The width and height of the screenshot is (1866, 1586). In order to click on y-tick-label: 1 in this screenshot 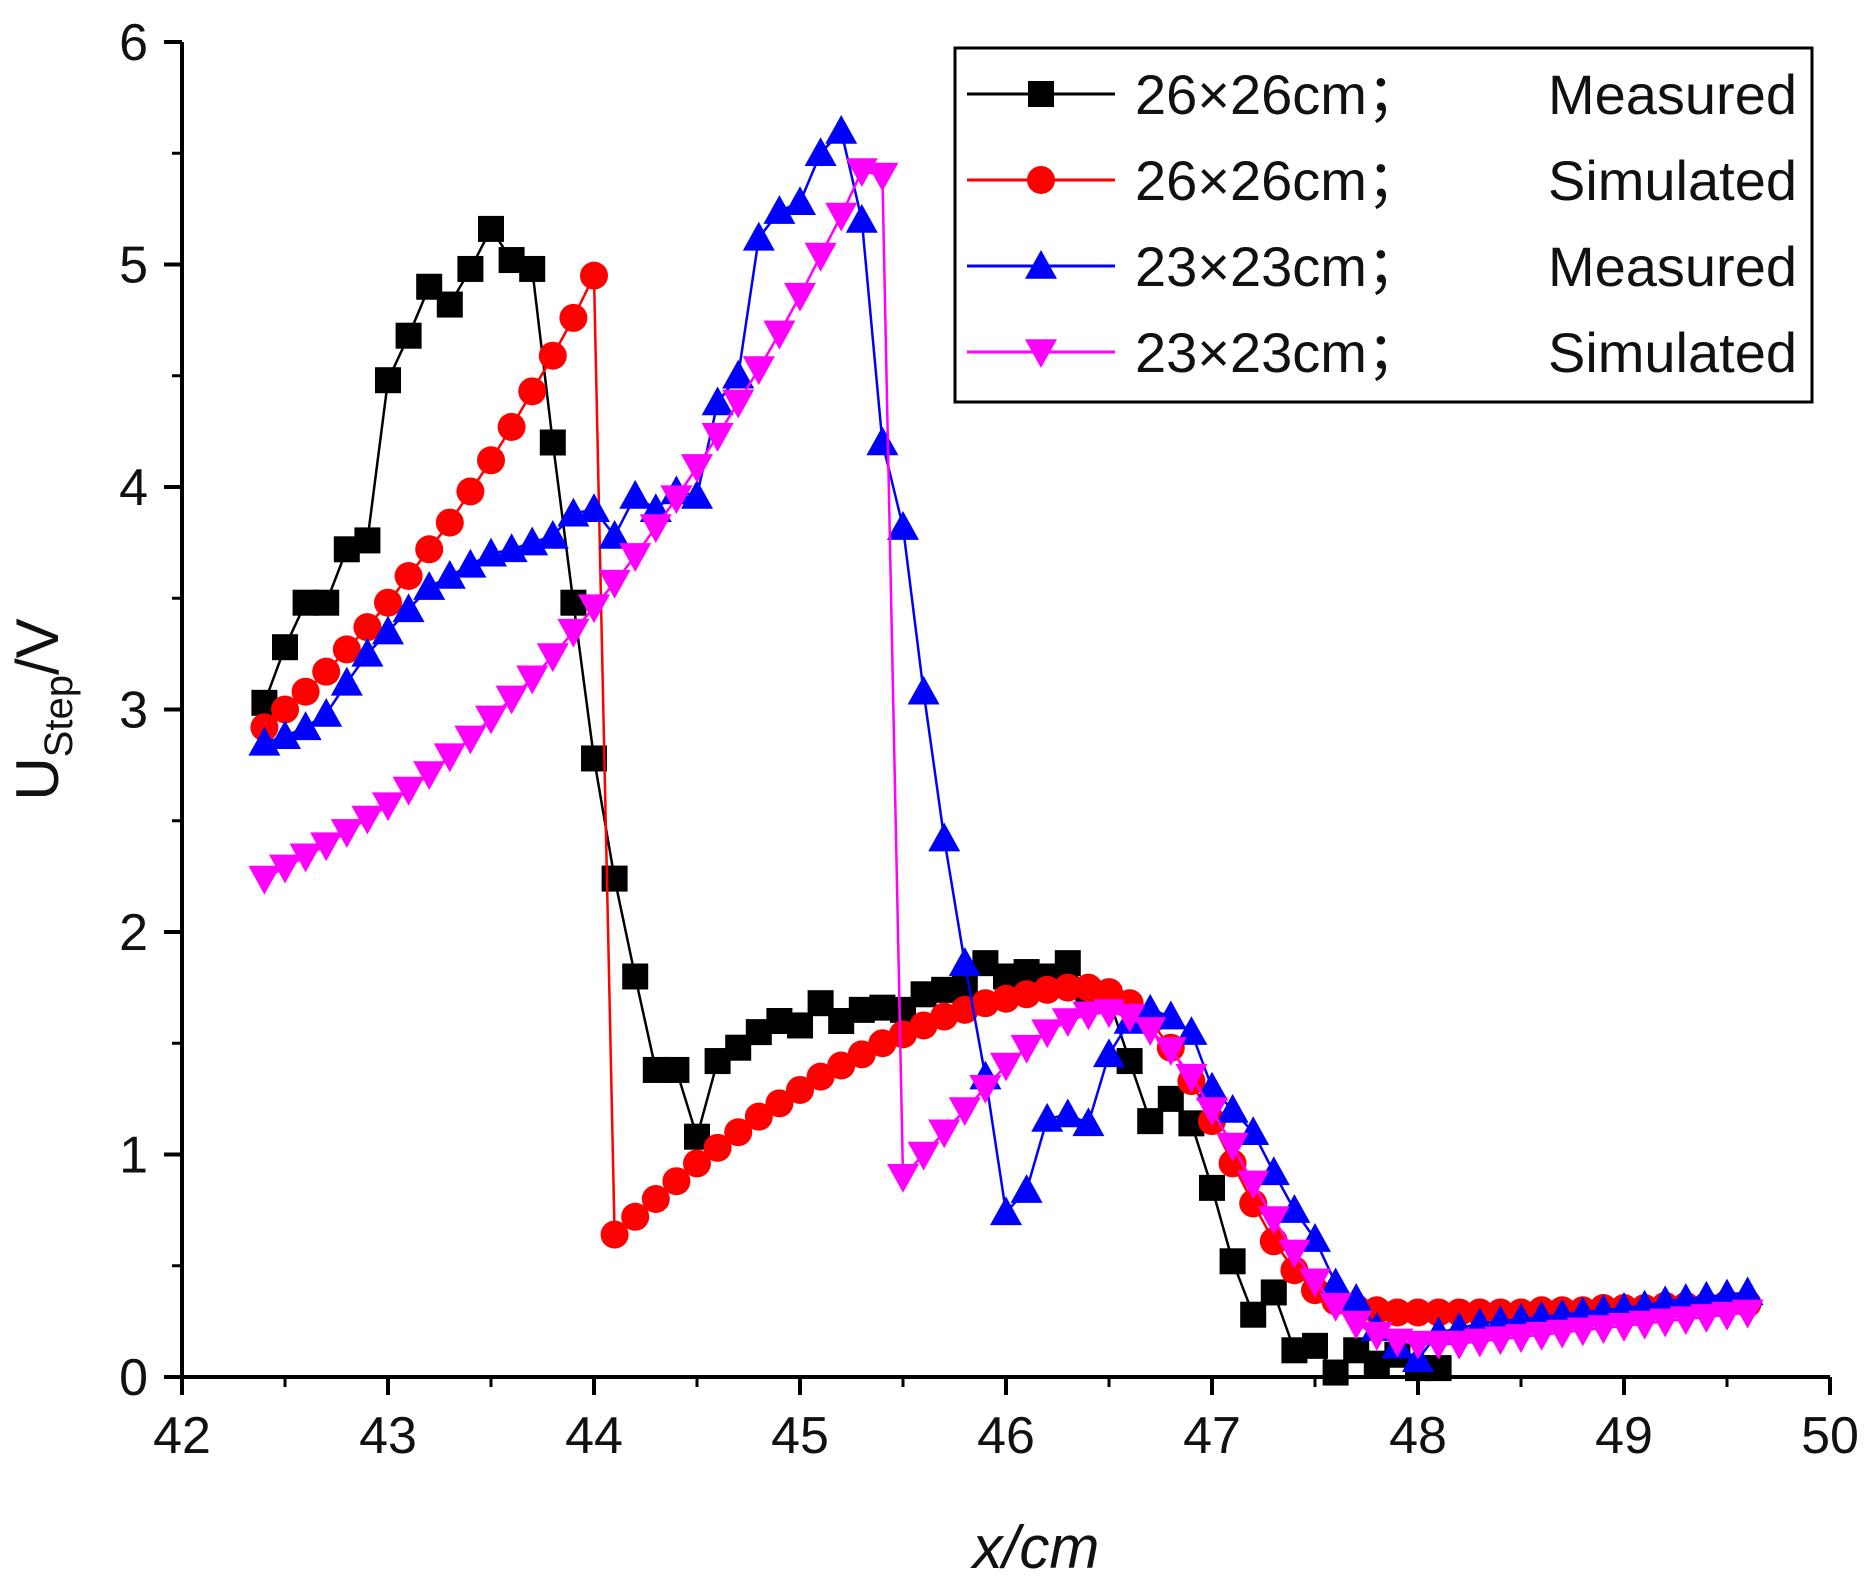, I will do `click(133, 1156)`.